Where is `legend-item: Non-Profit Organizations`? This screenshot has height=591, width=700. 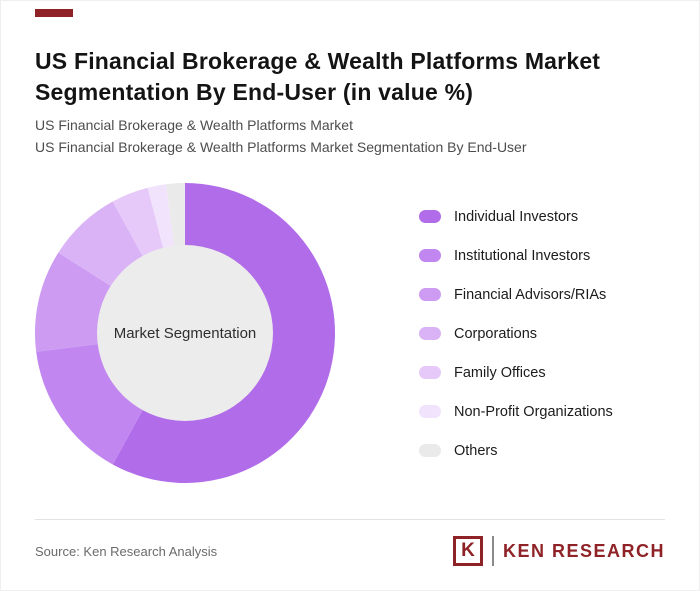 legend-item: Non-Profit Organizations is located at coordinates (516, 411).